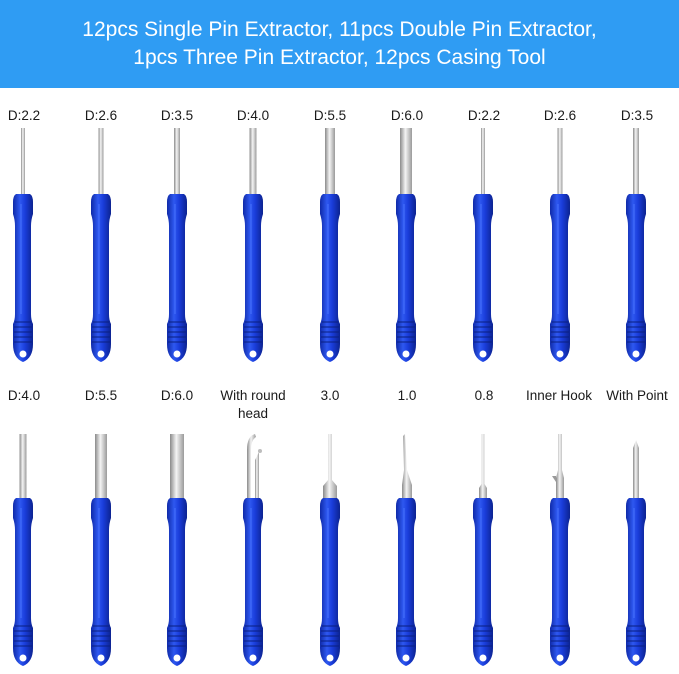 This screenshot has height=674, width=679. Describe the element at coordinates (484, 395) in the screenshot. I see `tool-label: 0.8` at that location.